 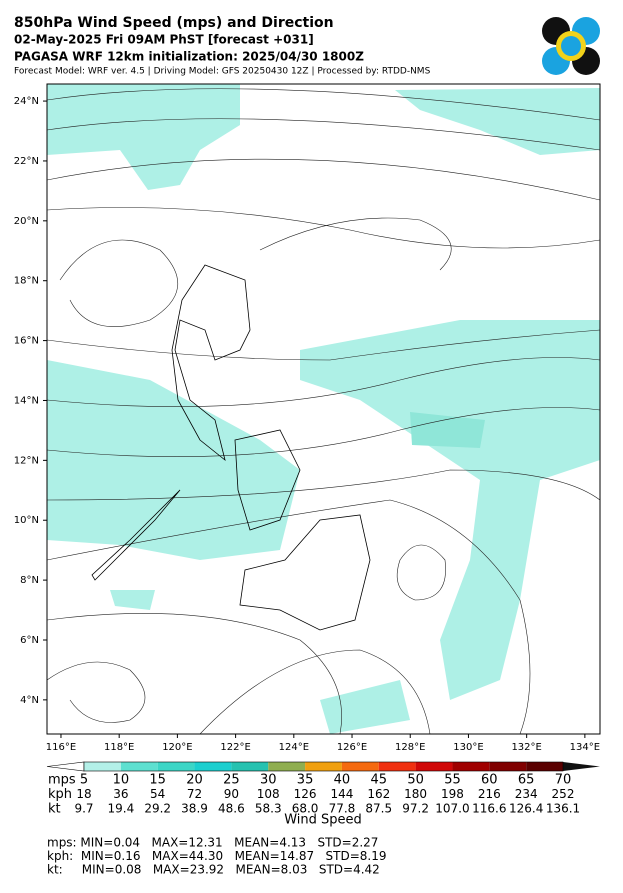 I want to click on colorbar-value: 65, so click(x=526, y=780).